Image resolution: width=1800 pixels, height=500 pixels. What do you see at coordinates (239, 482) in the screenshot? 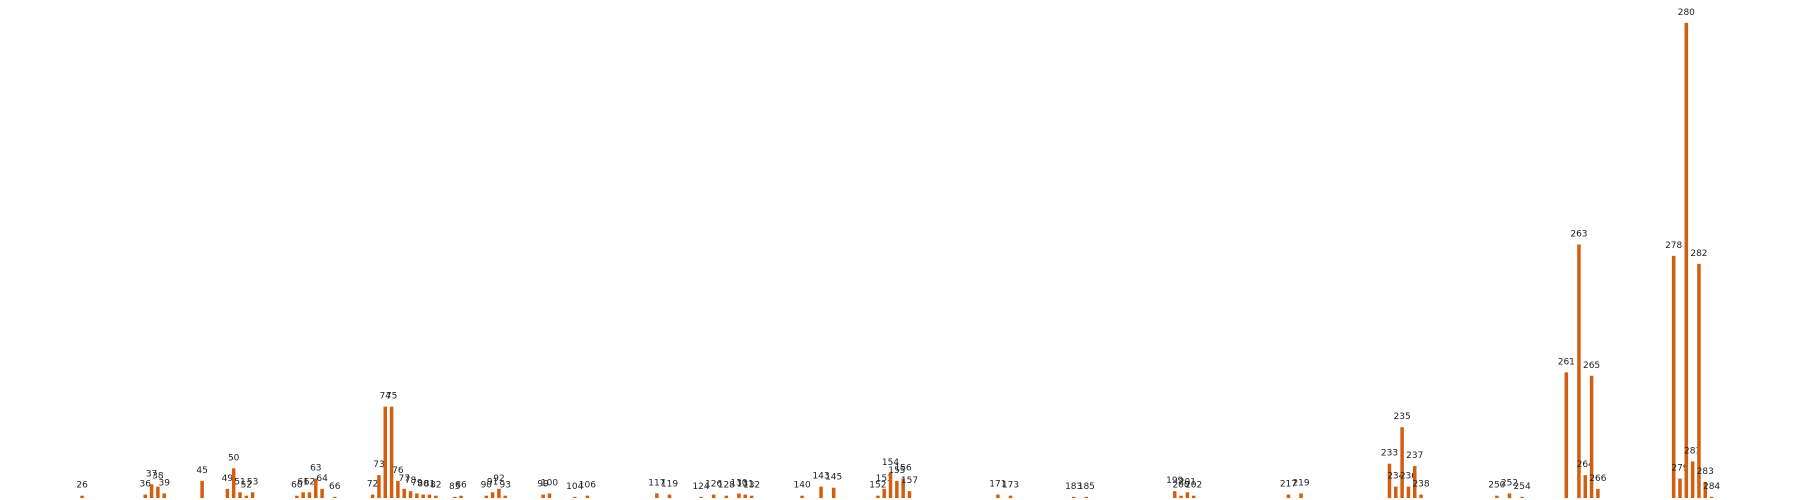
I see `bar-label: 51` at bounding box center [239, 482].